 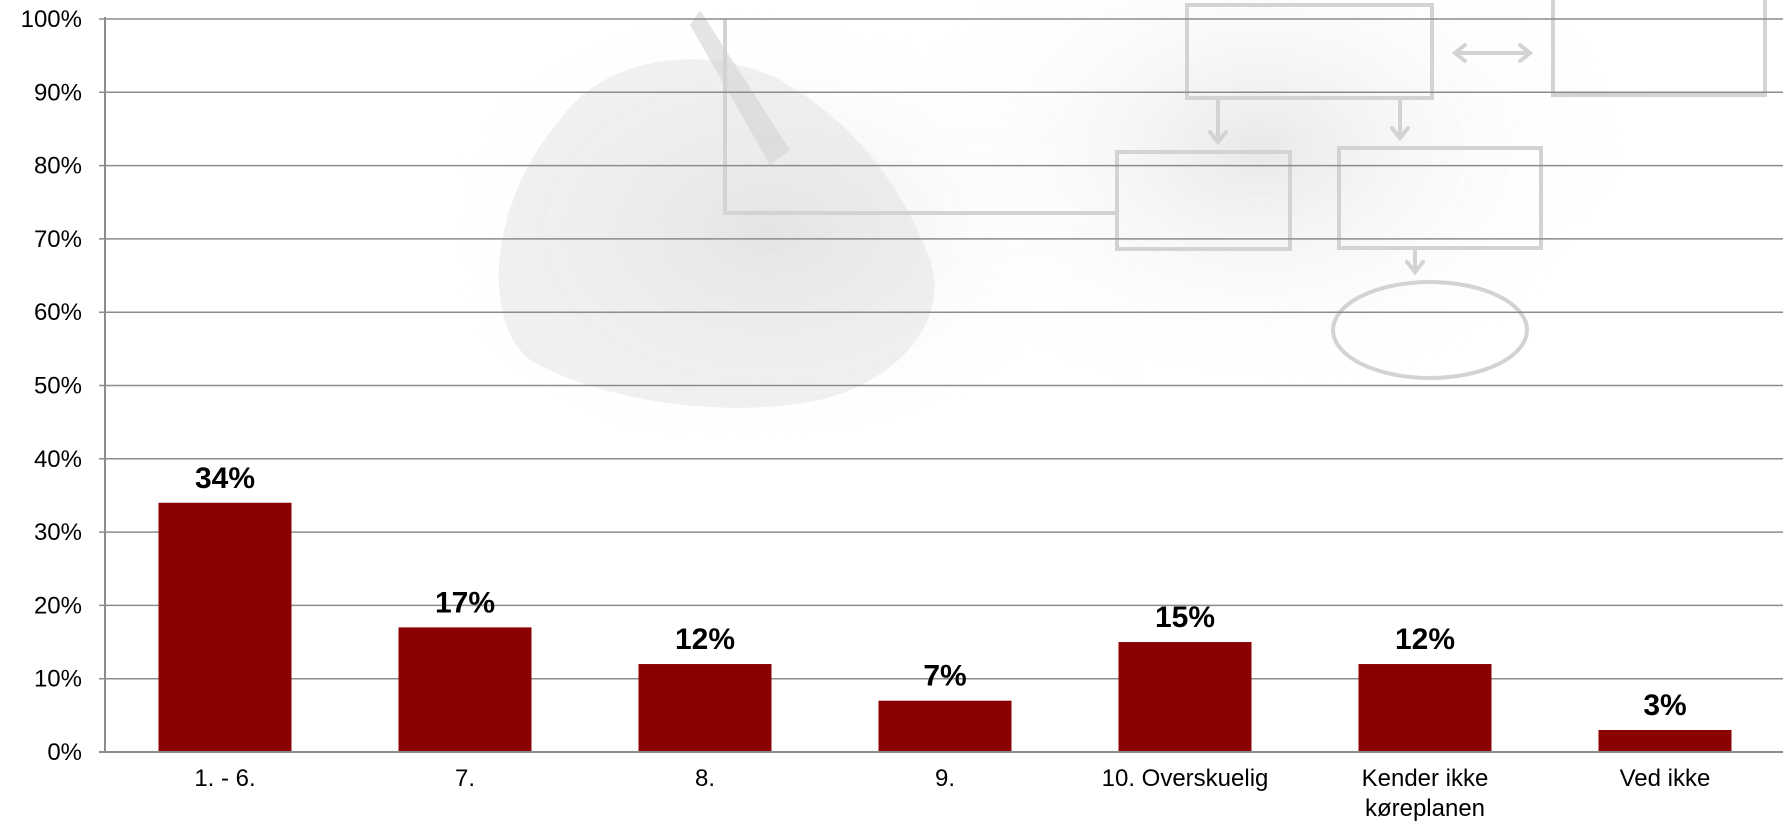 What do you see at coordinates (1665, 778) in the screenshot?
I see `category-label: Ved ikke` at bounding box center [1665, 778].